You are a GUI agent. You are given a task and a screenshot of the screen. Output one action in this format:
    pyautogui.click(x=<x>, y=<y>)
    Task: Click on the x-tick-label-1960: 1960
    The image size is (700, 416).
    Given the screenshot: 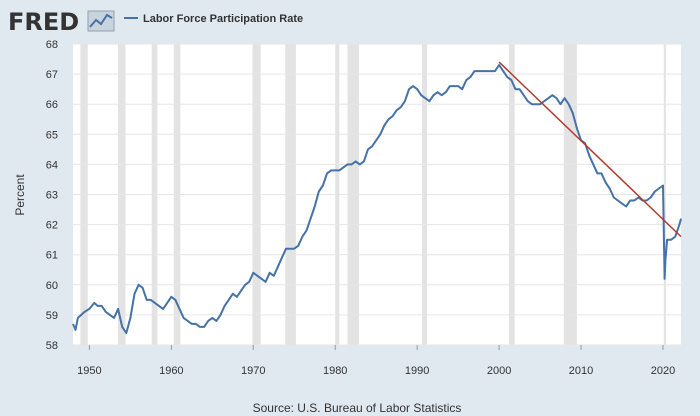 What is the action you would take?
    pyautogui.click(x=171, y=371)
    